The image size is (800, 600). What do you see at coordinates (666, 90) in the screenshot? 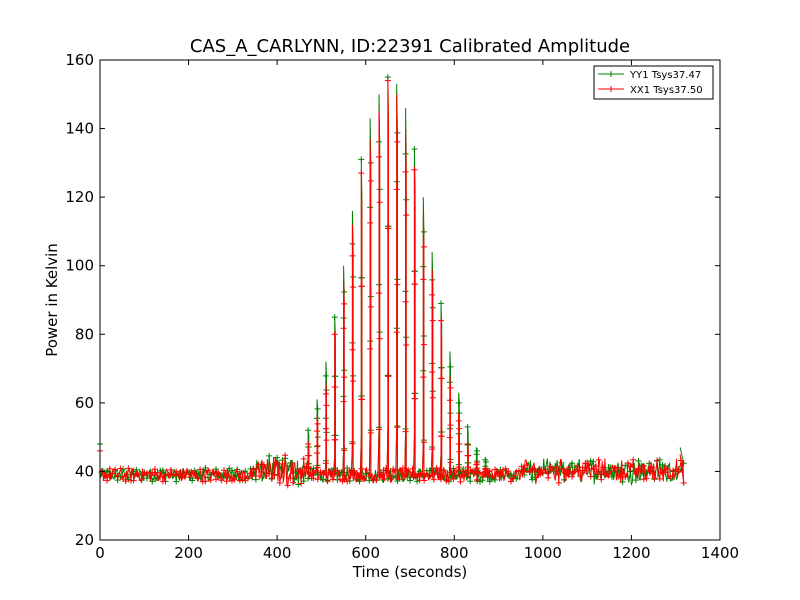
I see `legend-label: XX1 Tsys37.50` at bounding box center [666, 90].